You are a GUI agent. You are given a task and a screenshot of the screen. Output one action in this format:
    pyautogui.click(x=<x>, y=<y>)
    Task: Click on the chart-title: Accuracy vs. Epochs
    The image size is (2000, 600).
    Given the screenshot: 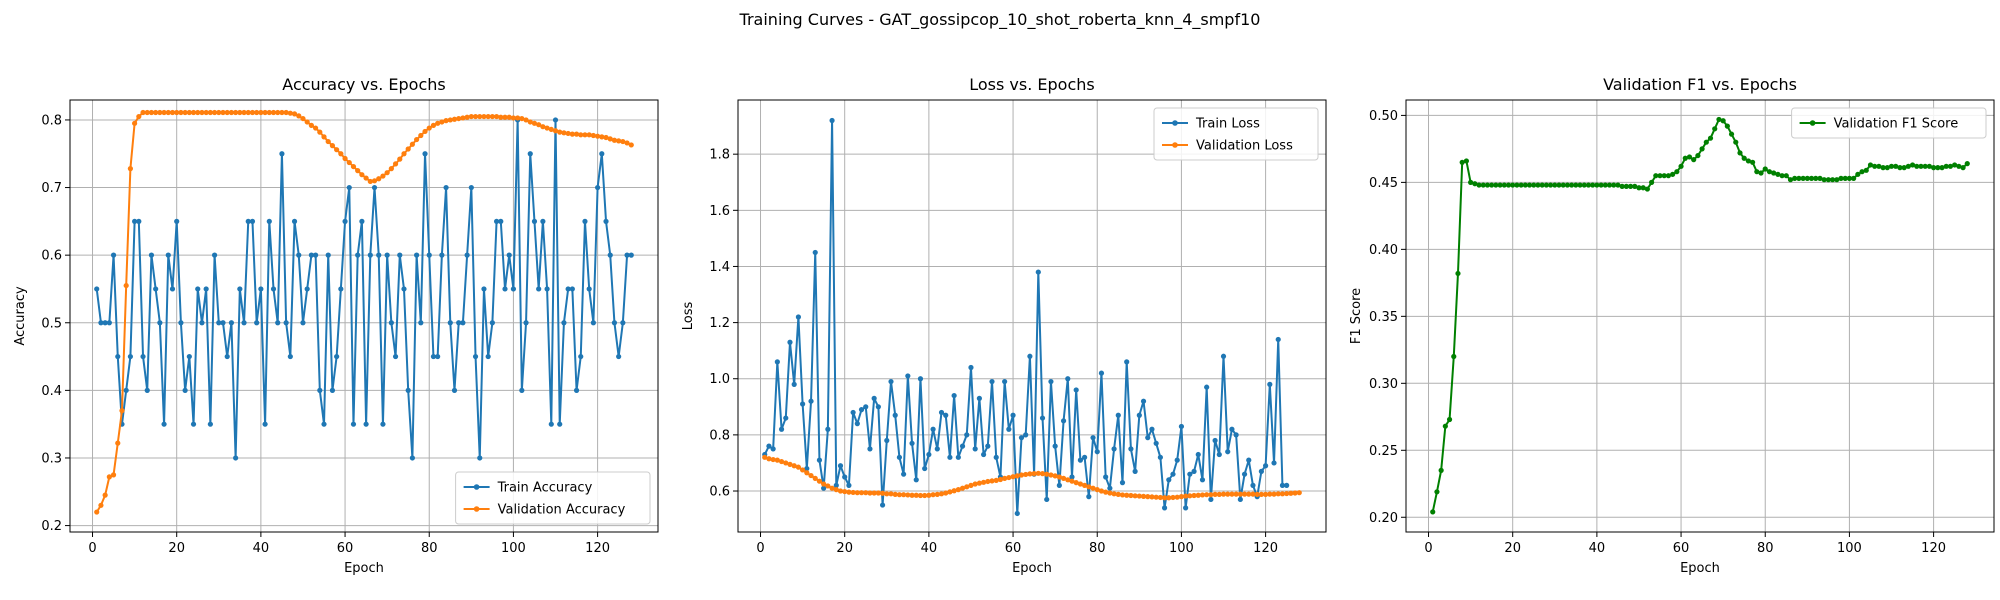 What is the action you would take?
    pyautogui.click(x=363, y=84)
    